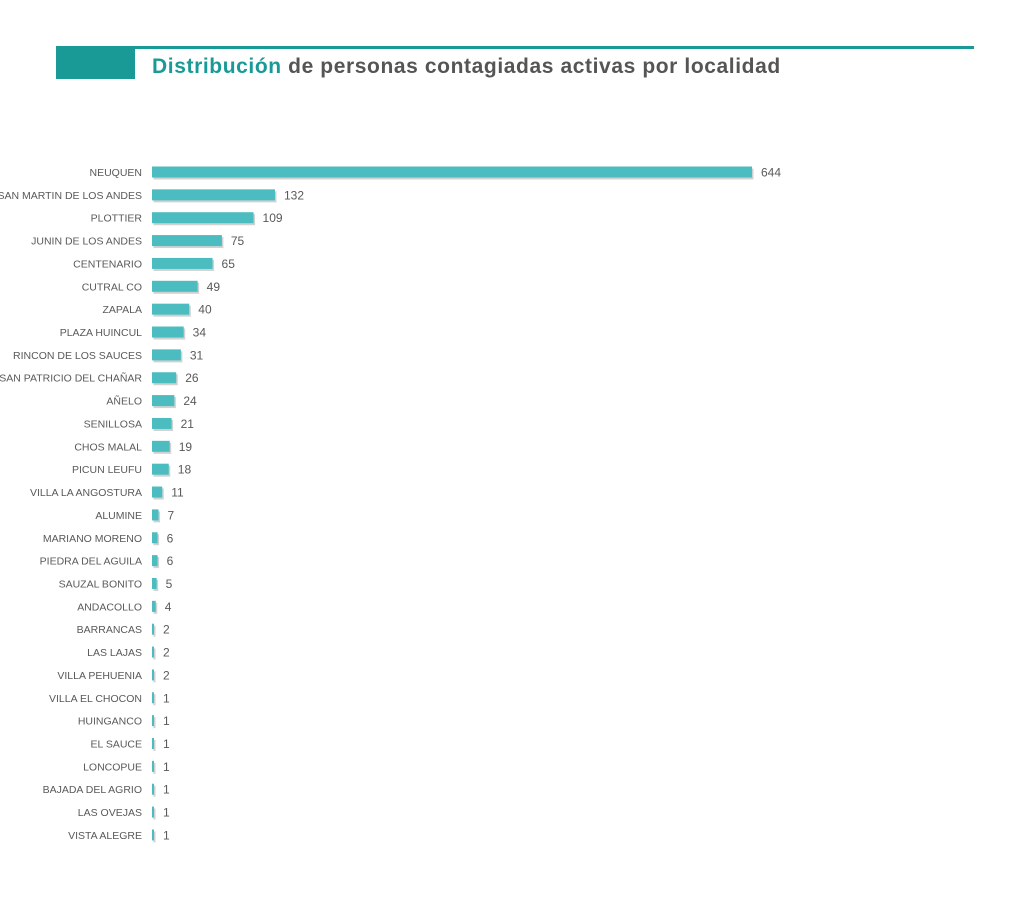 Image resolution: width=1024 pixels, height=916 pixels. What do you see at coordinates (273, 218) in the screenshot?
I see `value-label: 109` at bounding box center [273, 218].